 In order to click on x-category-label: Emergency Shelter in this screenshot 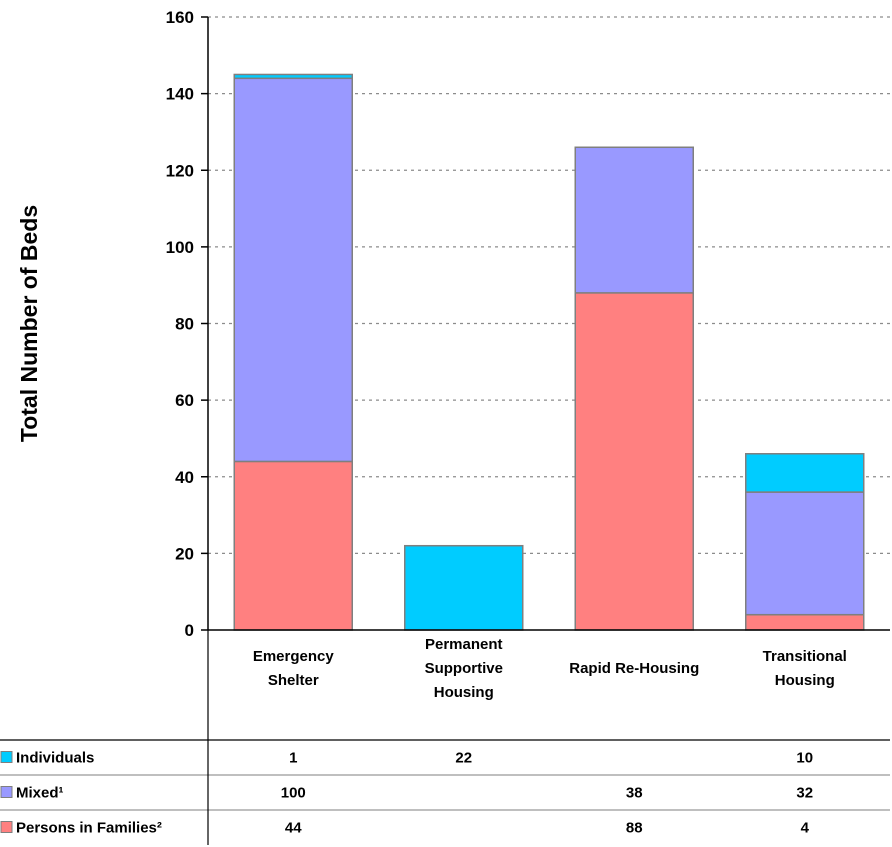, I will do `click(294, 668)`.